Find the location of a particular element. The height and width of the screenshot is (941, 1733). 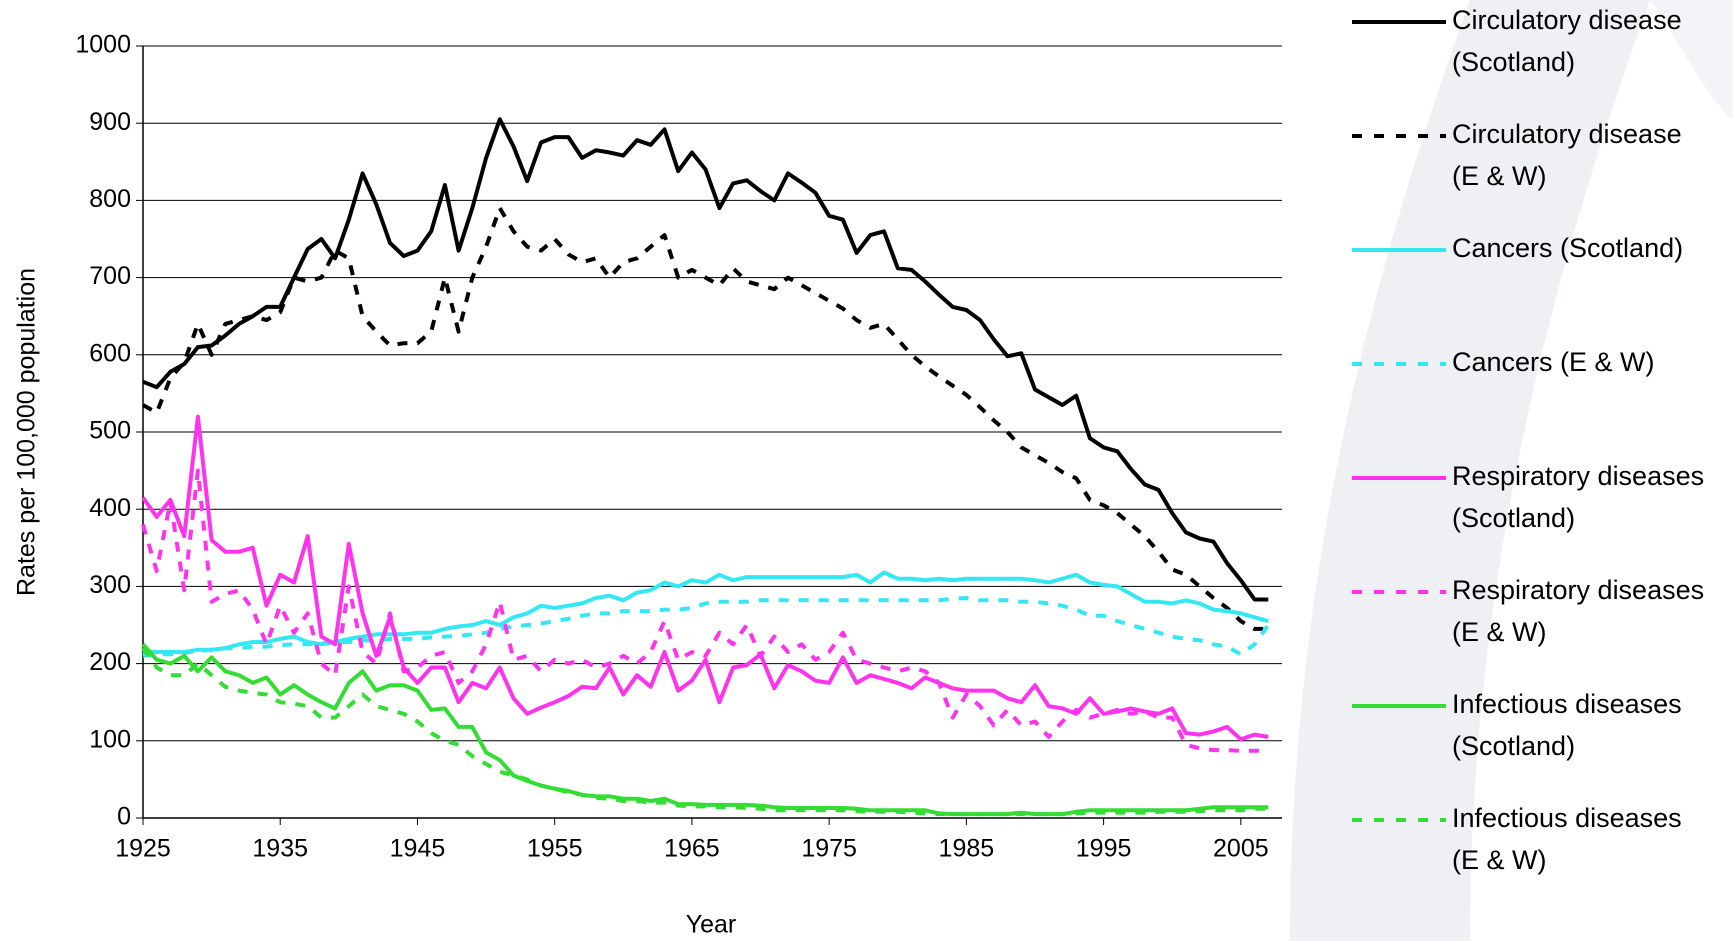

legend-label: Infectious diseases (E & W) is located at coordinates (1567, 839).